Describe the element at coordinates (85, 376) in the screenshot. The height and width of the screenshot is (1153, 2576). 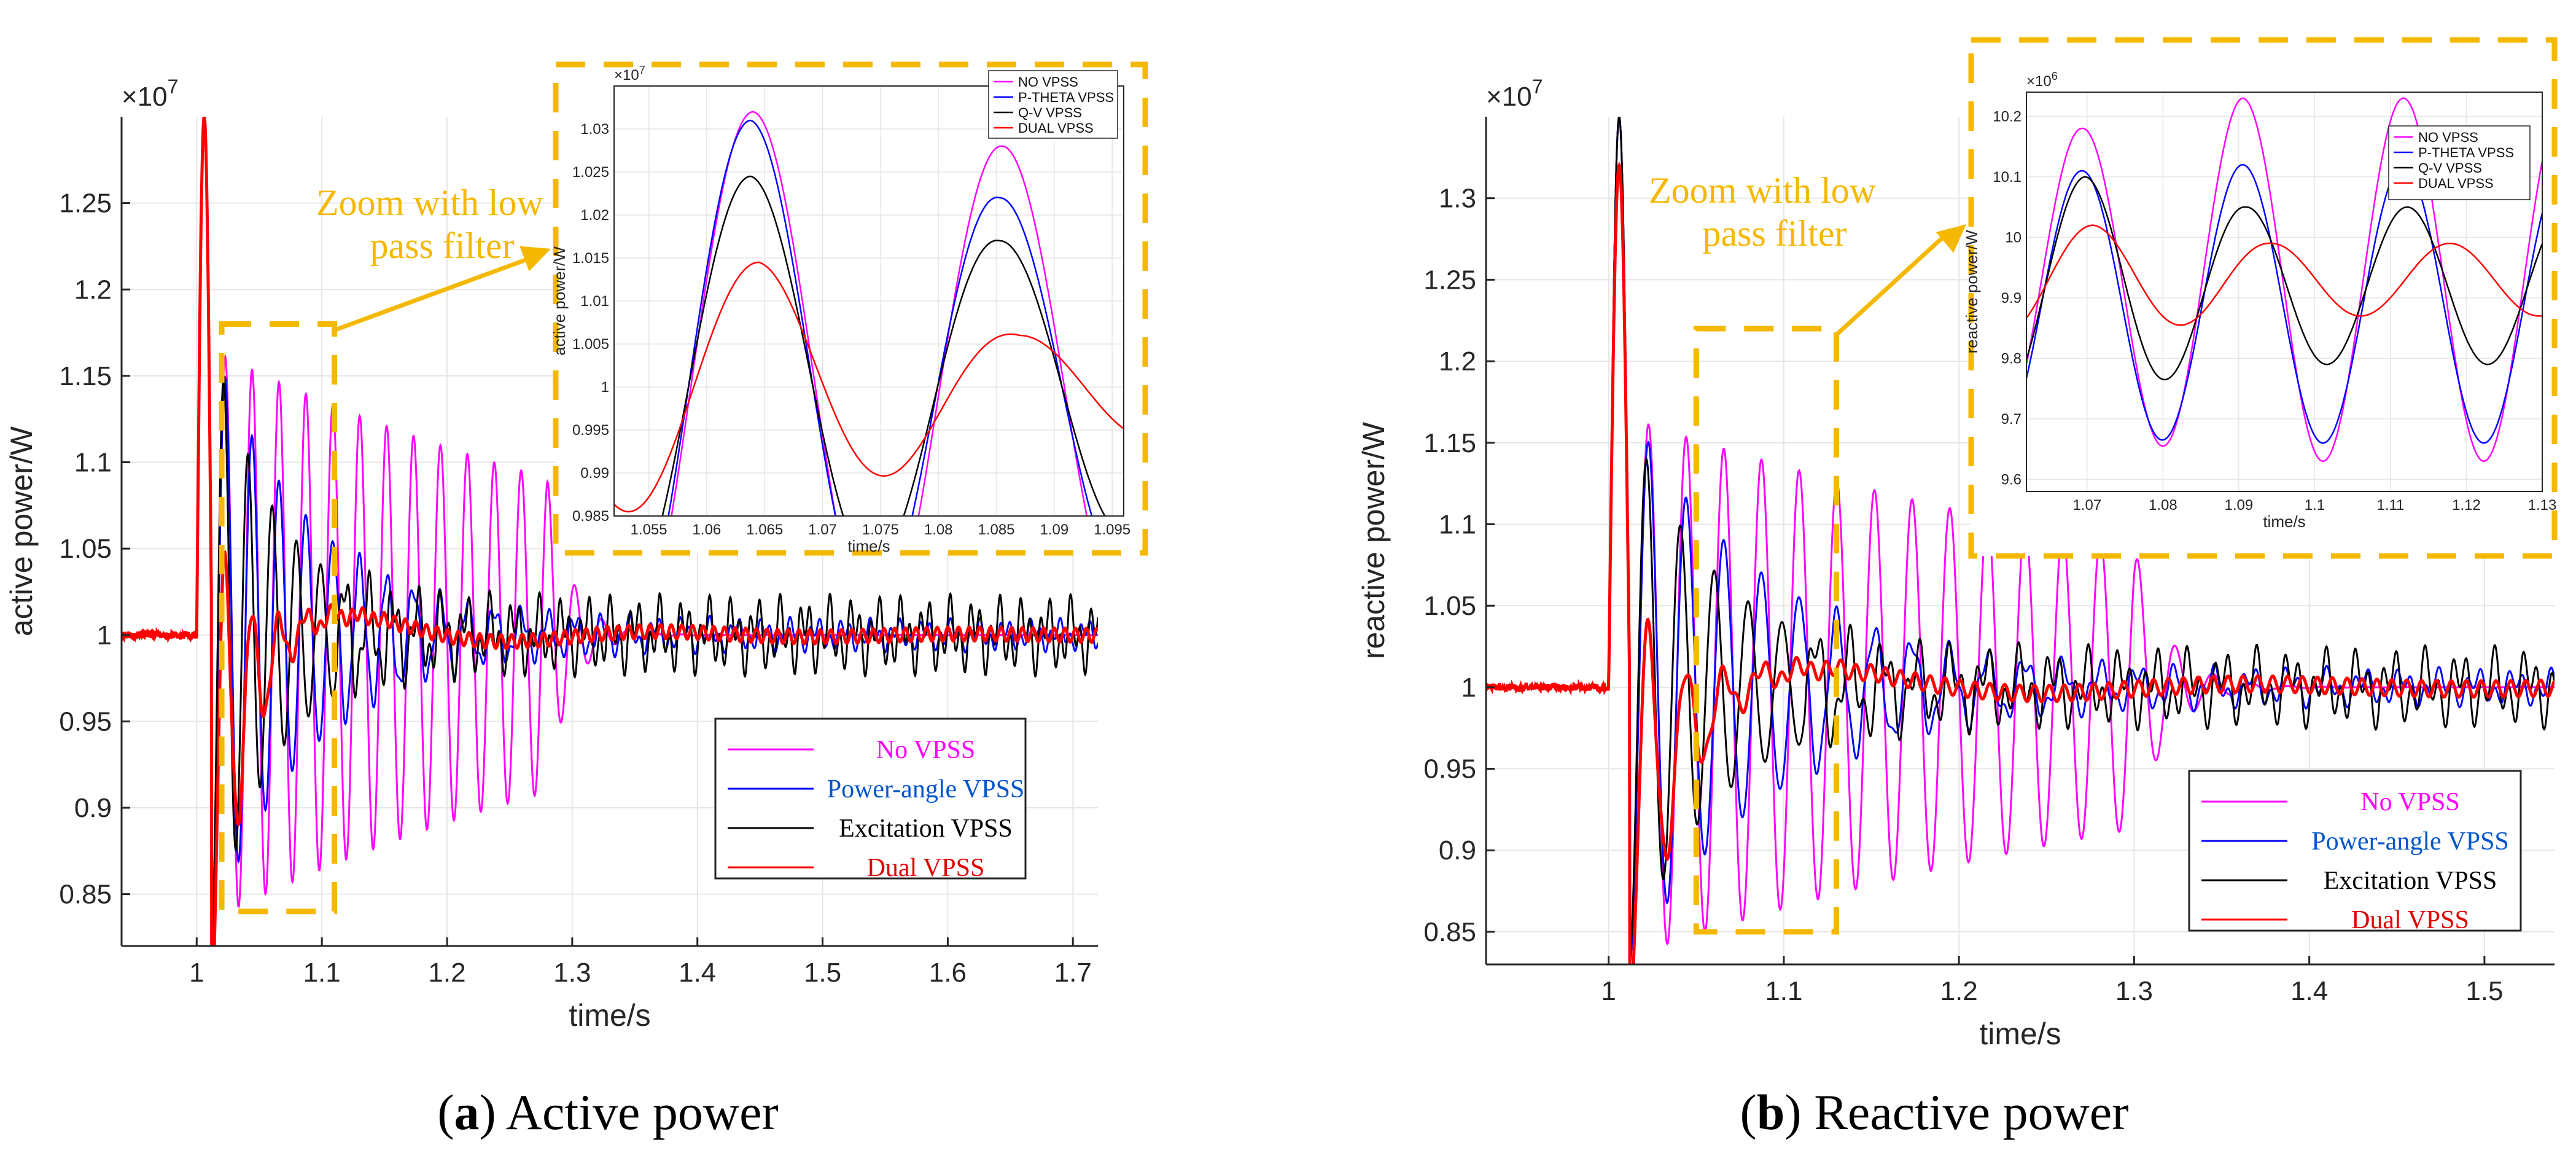
I see `y-tick-label: 1.15` at that location.